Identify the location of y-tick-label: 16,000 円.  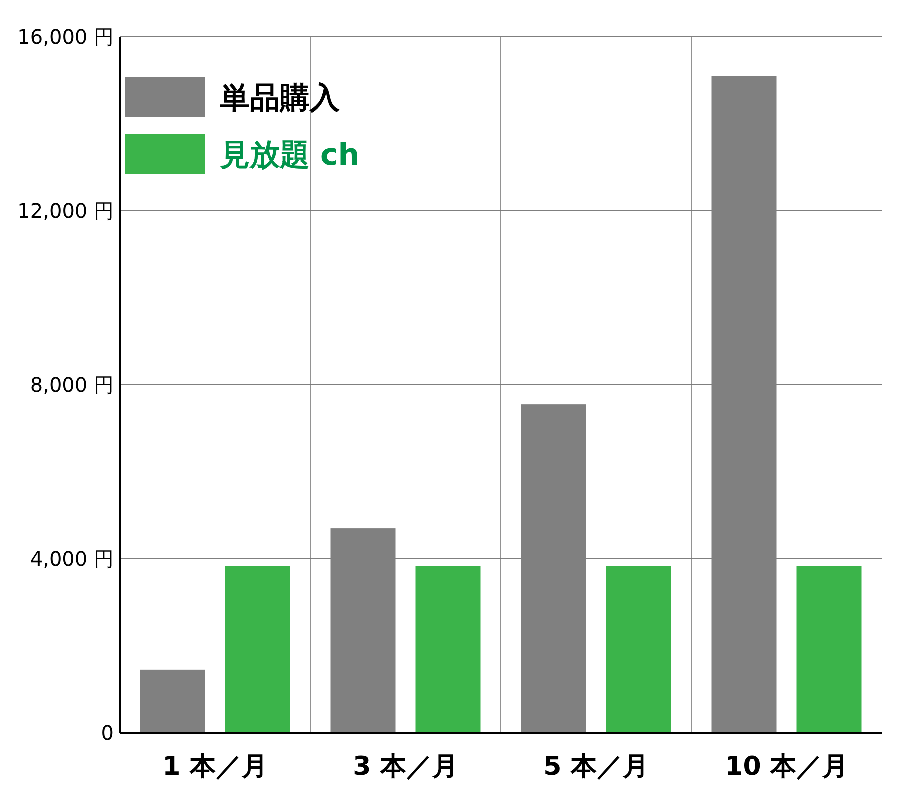
(66, 37).